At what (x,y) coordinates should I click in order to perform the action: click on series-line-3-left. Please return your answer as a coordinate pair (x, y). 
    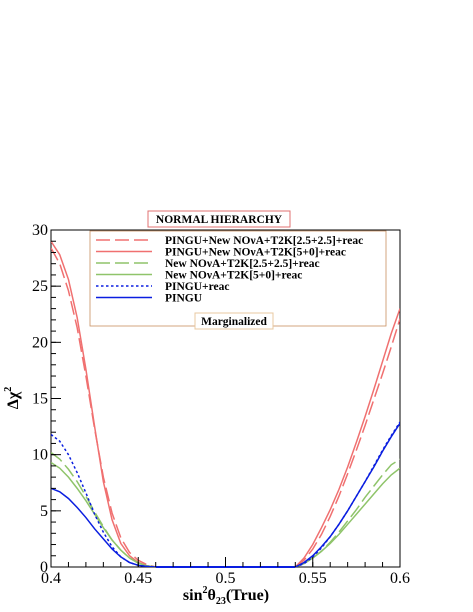
    Looking at the image, I should click on (103, 509).